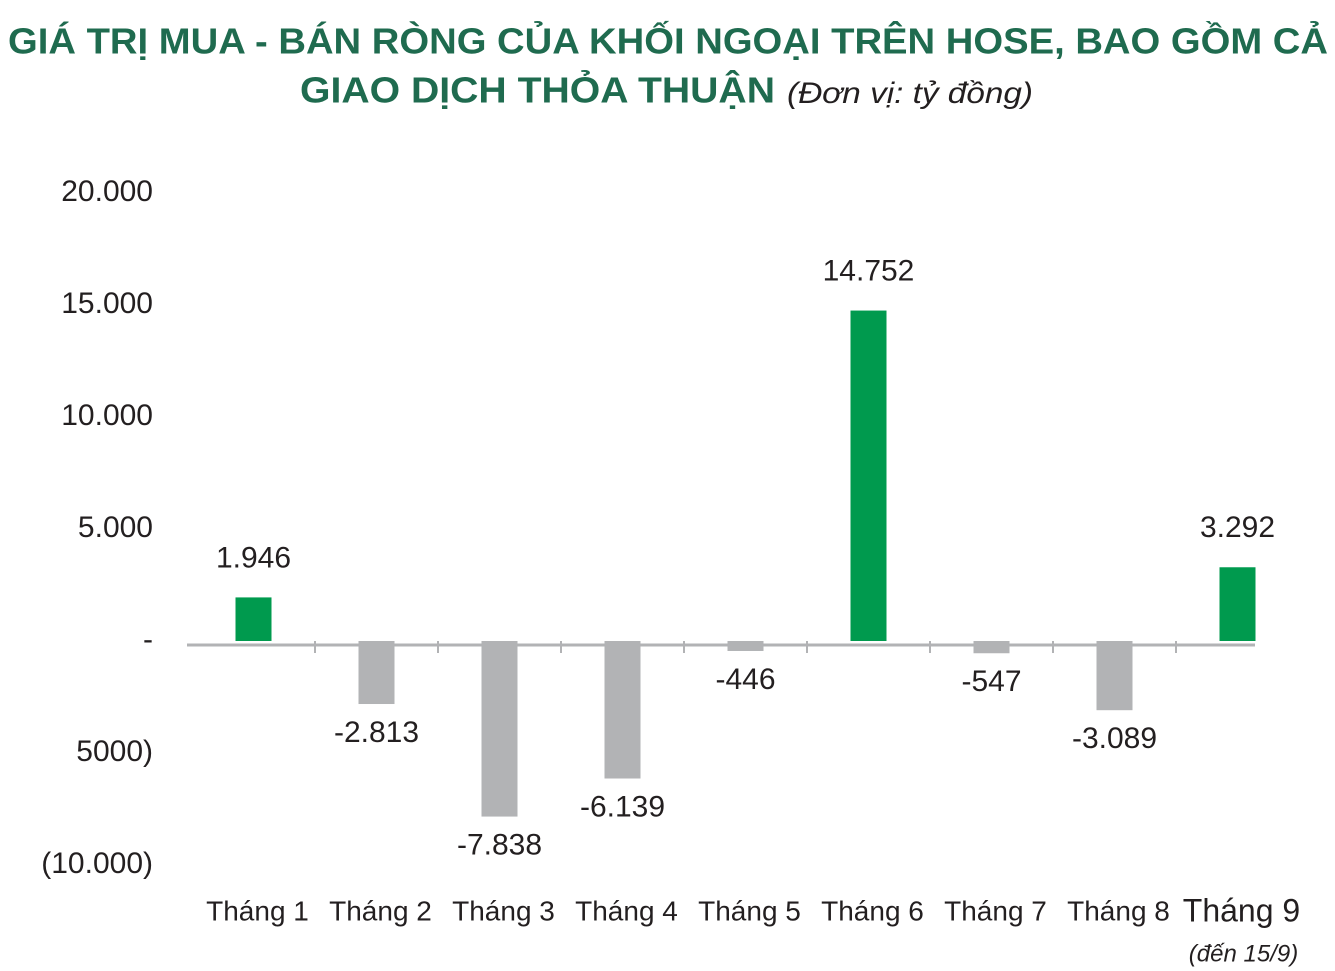 The image size is (1335, 971). Describe the element at coordinates (1114, 738) in the screenshot. I see `value-label: -3.089` at that location.